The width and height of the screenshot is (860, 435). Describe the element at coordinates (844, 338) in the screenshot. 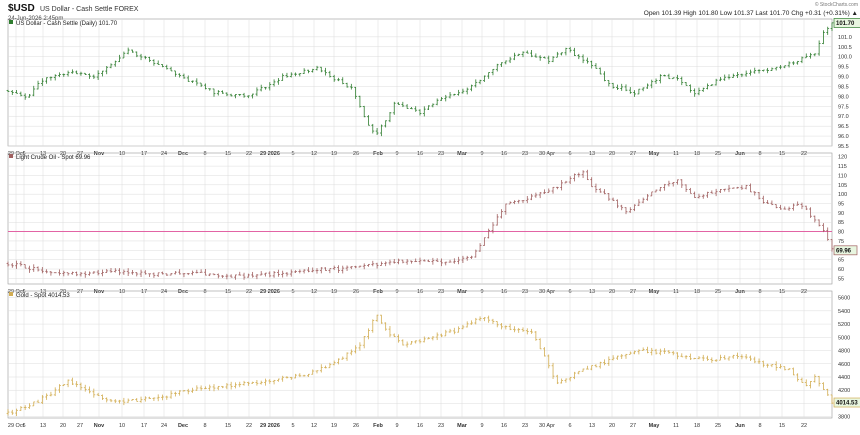

I see `y-tick-label: 5000` at that location.